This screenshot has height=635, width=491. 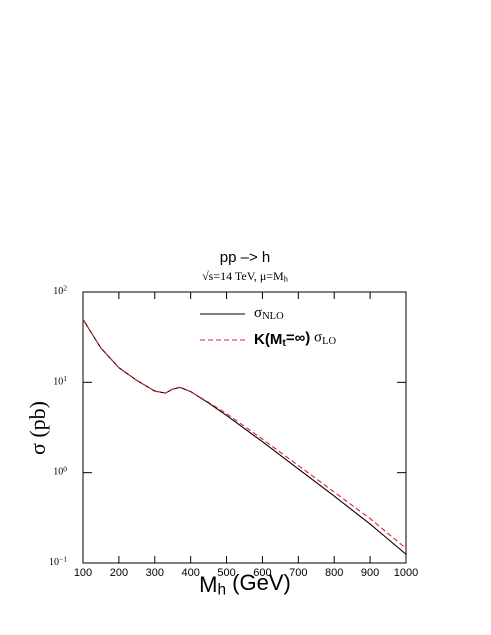 I want to click on legend-label: K(Mt=∞) σLO, so click(x=295, y=339).